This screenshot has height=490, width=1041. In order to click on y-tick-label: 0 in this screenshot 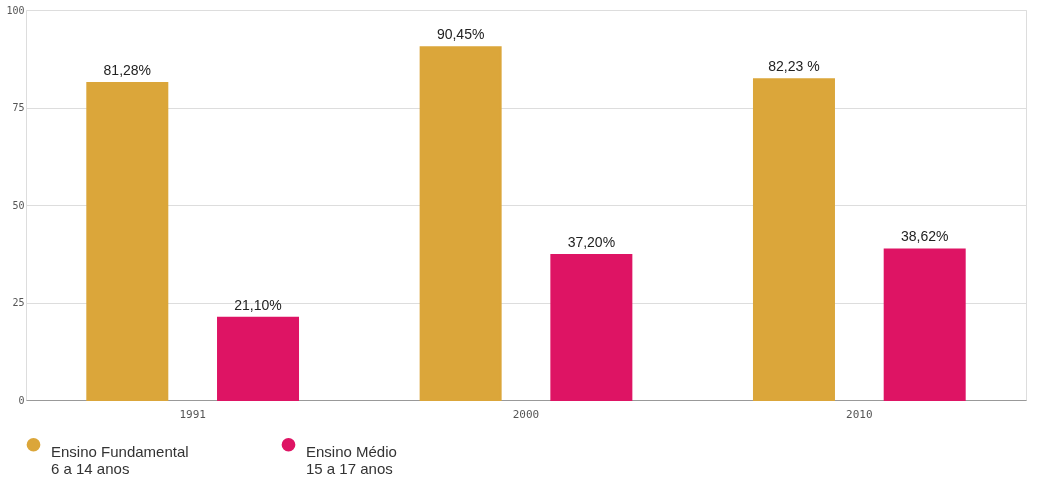, I will do `click(21, 400)`.